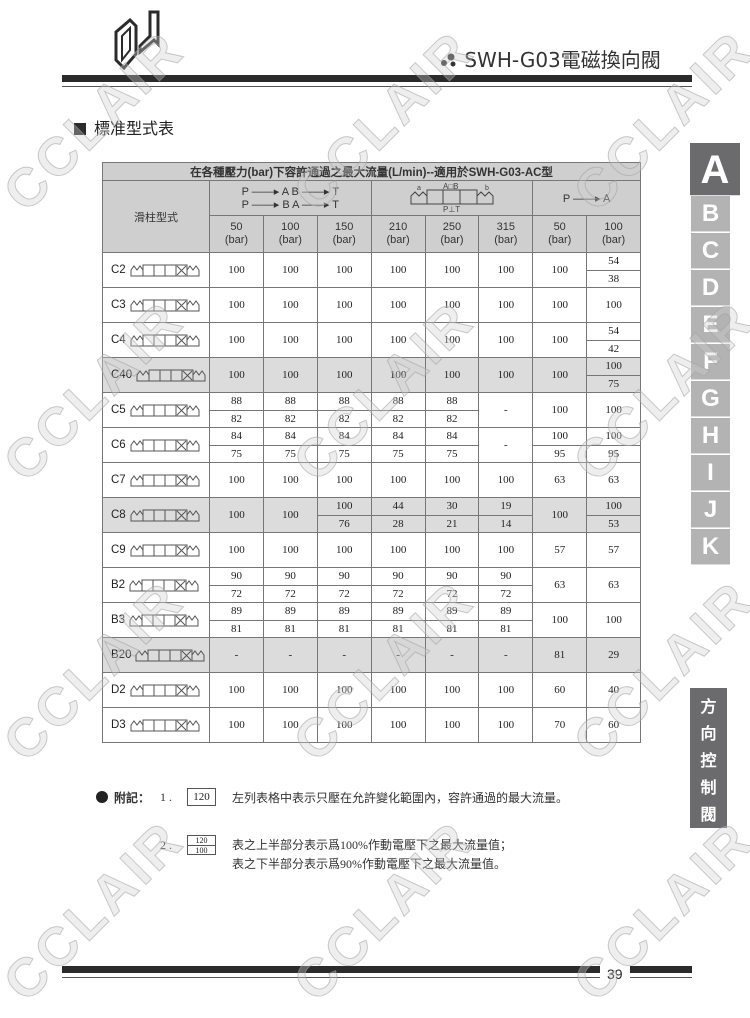  I want to click on header-line, so click(377, 86).